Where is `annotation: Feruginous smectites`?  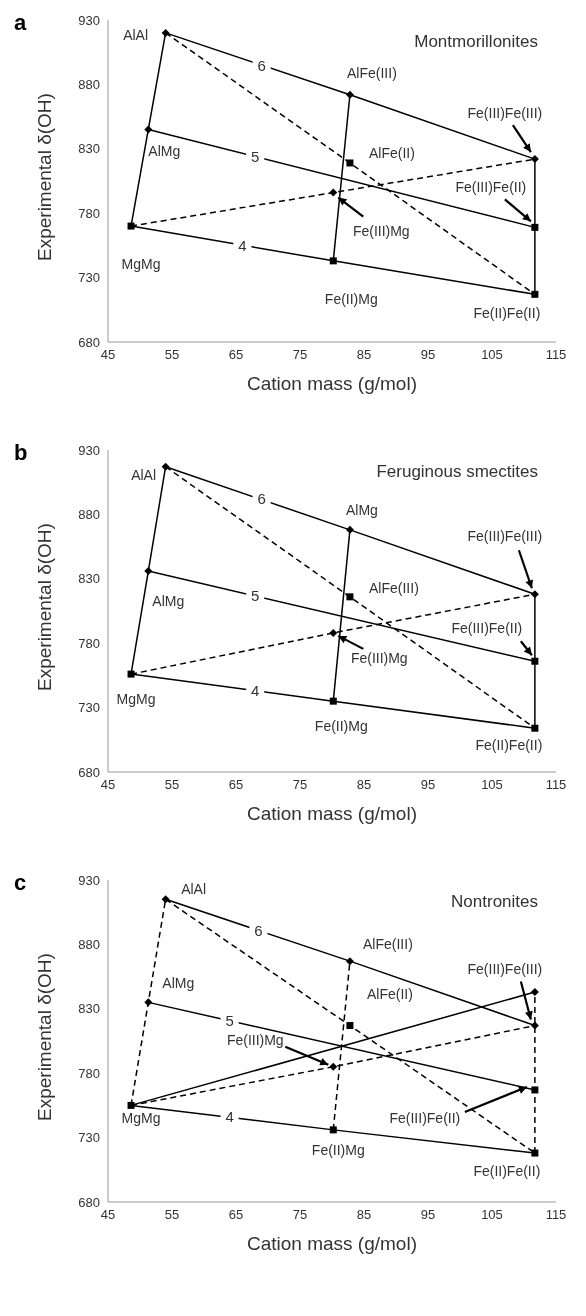 annotation: Feruginous smectites is located at coordinates (457, 472).